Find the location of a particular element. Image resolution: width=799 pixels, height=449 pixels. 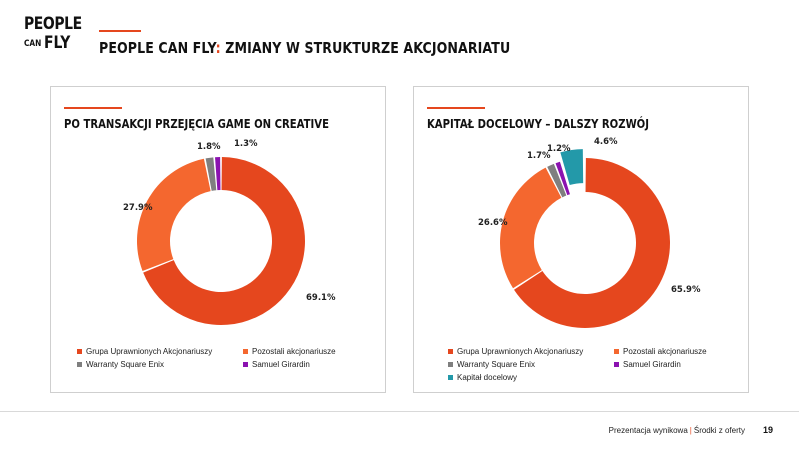

page-number: 19 is located at coordinates (768, 430).